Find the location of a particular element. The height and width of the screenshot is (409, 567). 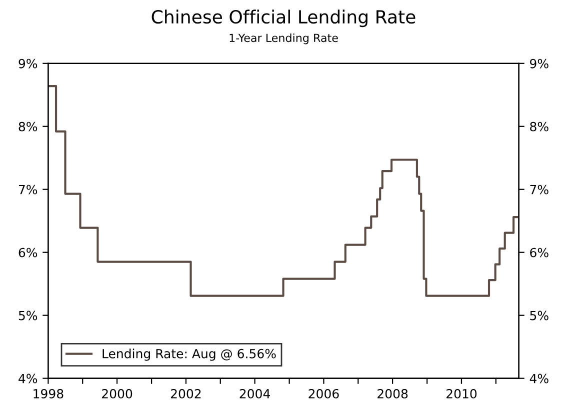

y-tick-label: 9% is located at coordinates (28, 63).